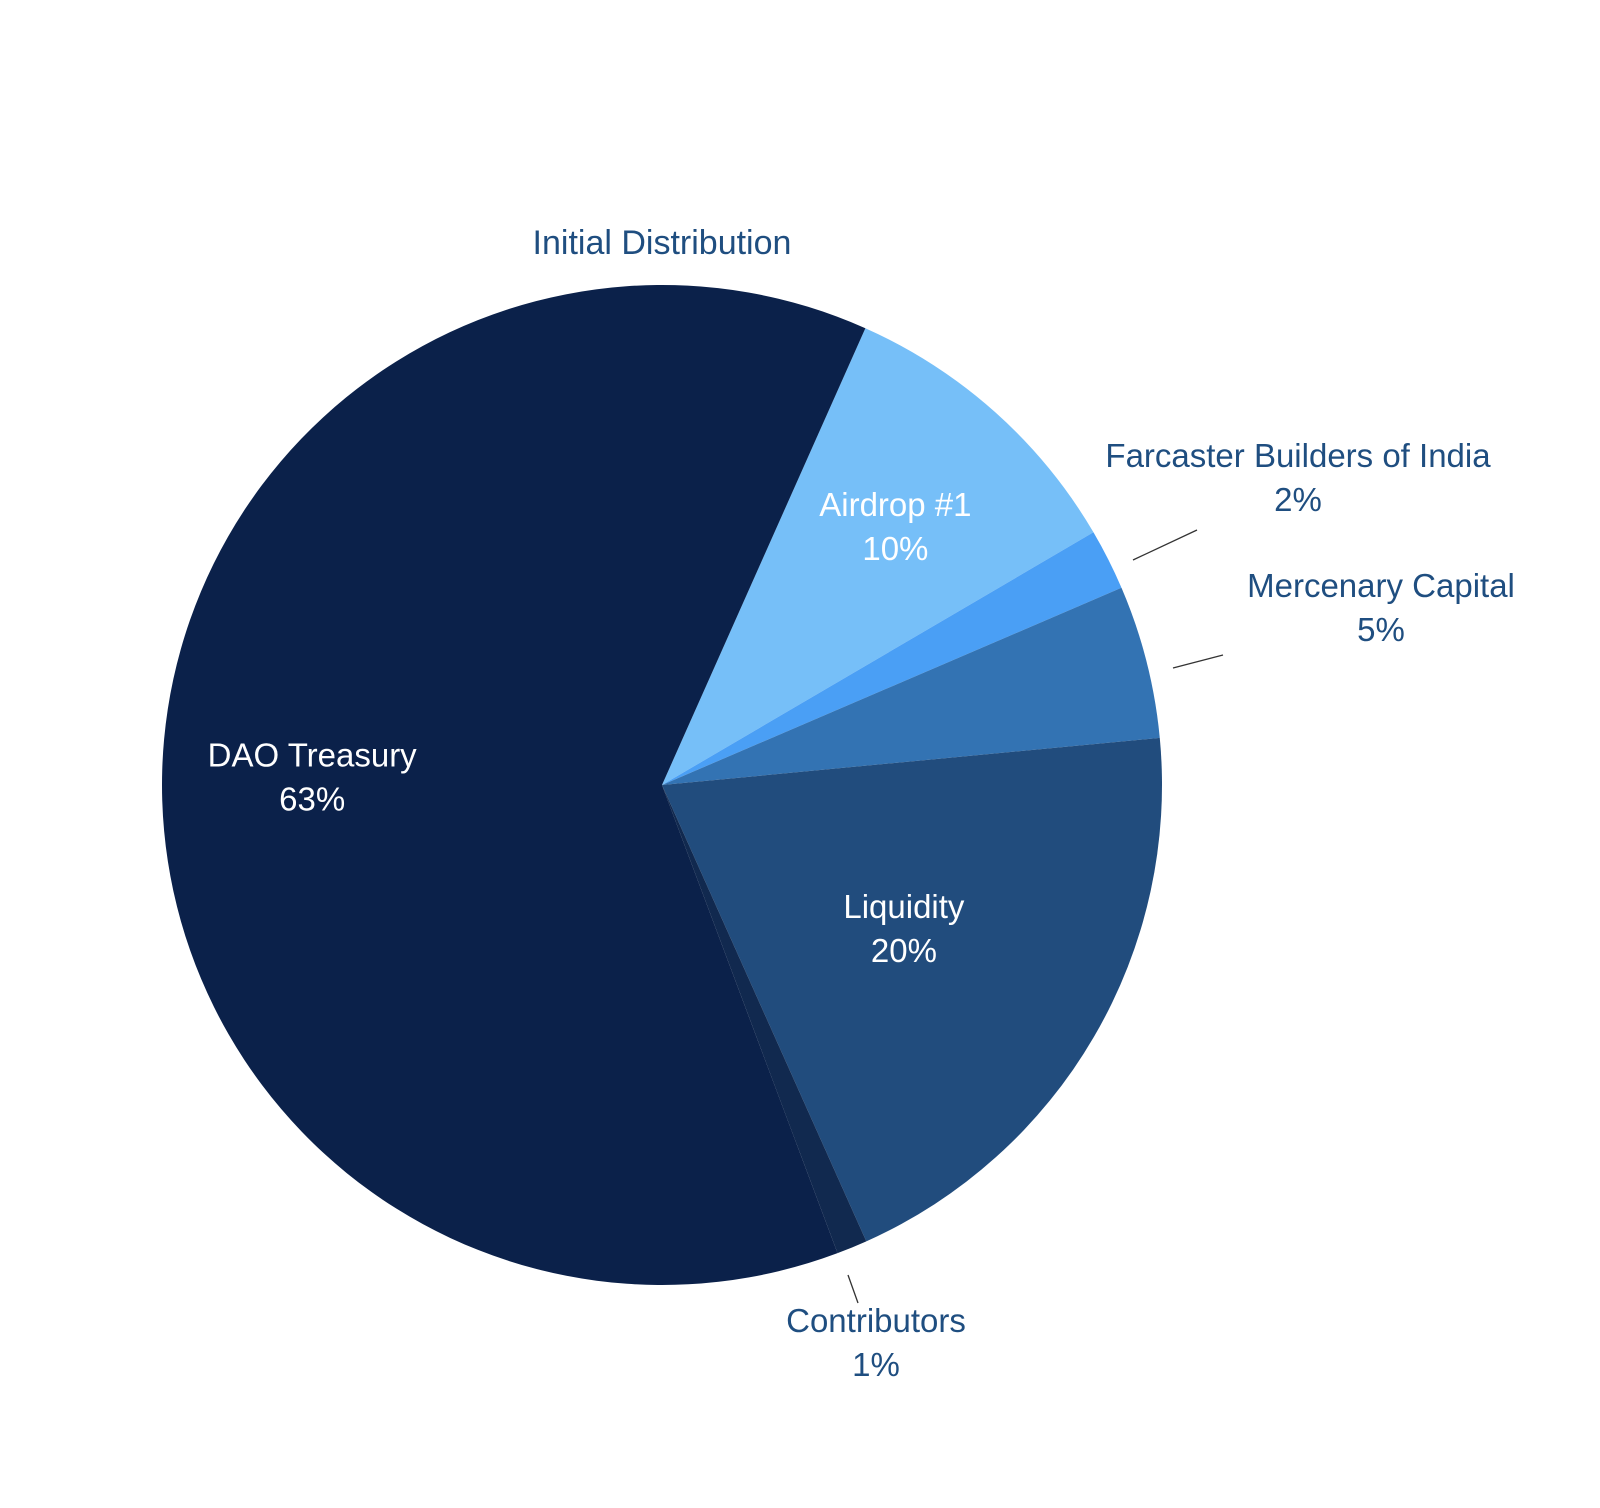  I want to click on slice-value-contributors: 1%, so click(876, 1364).